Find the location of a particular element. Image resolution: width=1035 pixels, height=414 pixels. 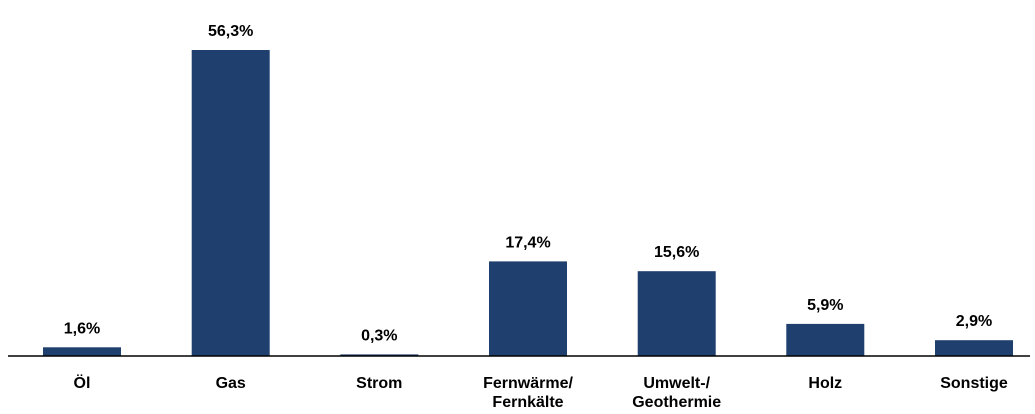

value-label-4: 15,6% is located at coordinates (676, 252).